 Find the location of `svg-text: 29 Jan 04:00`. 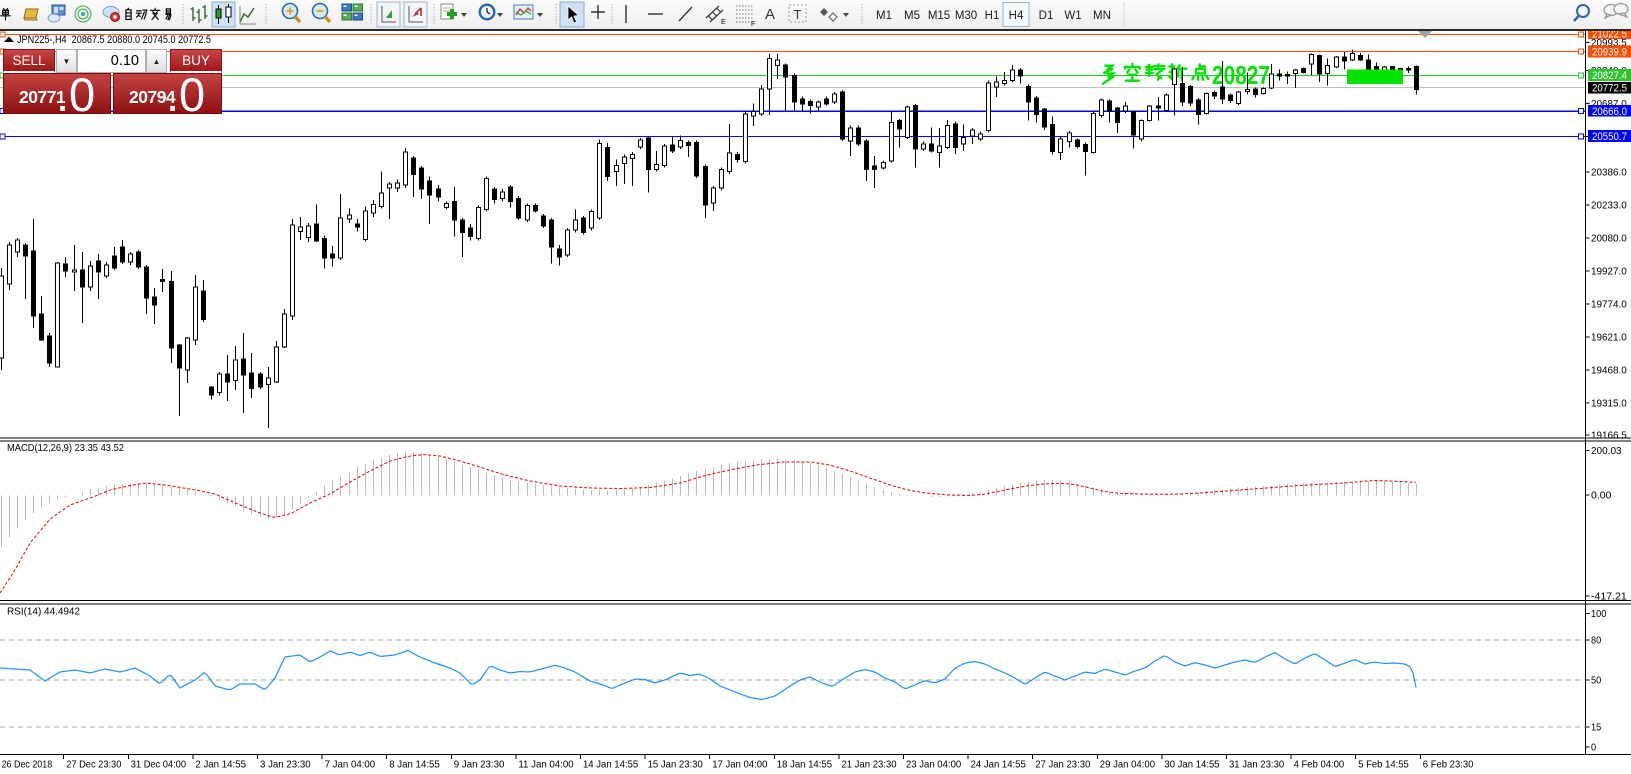

svg-text: 29 Jan 04:00 is located at coordinates (1127, 765).